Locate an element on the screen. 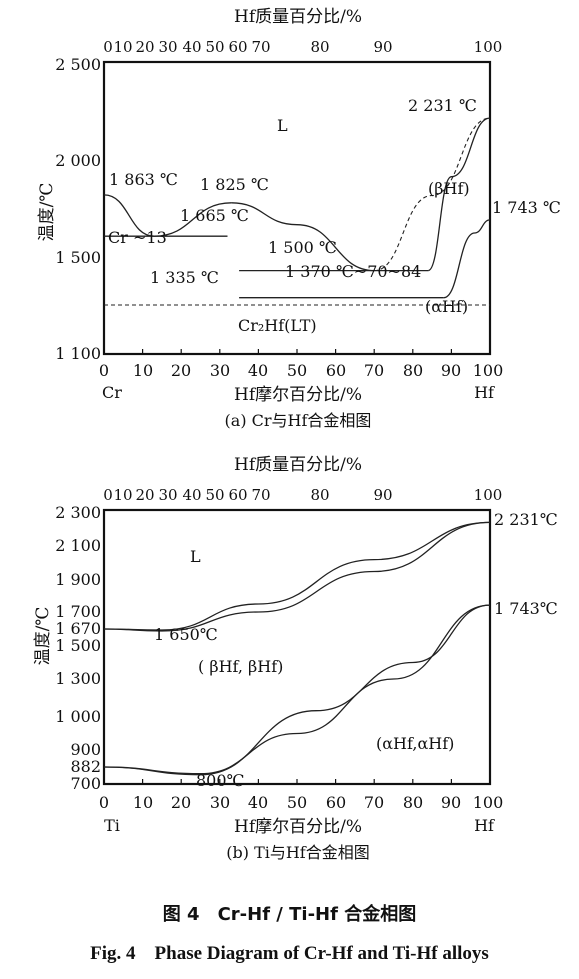  subfigure-caption: (b) Ti与Hf合金相图 is located at coordinates (297, 852).